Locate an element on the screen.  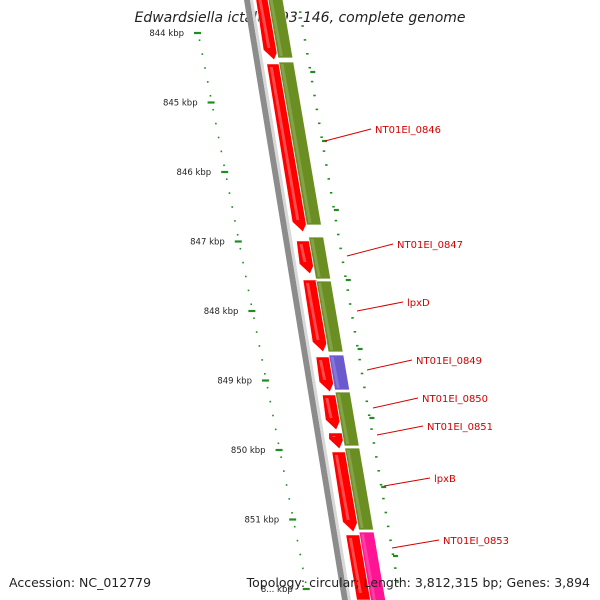
kbp-tick-label: 848 kbp is located at coordinates (221, 312).